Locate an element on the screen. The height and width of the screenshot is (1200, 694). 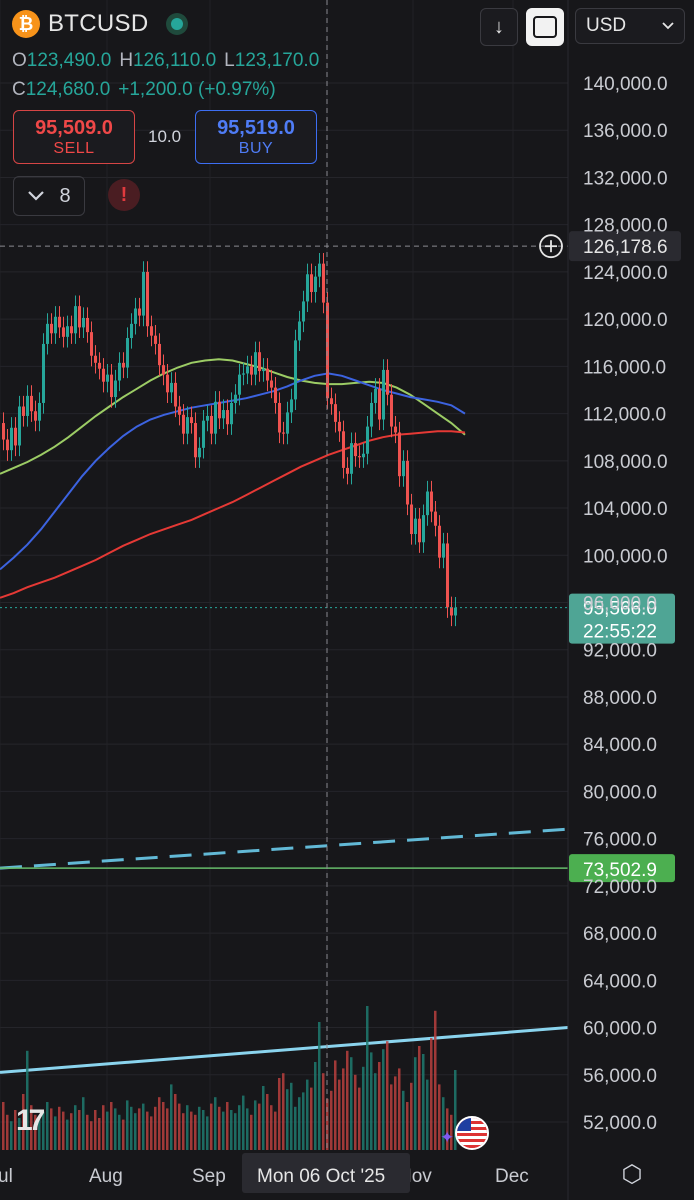
price-tick-label: 136,000.0 is located at coordinates (625, 131).